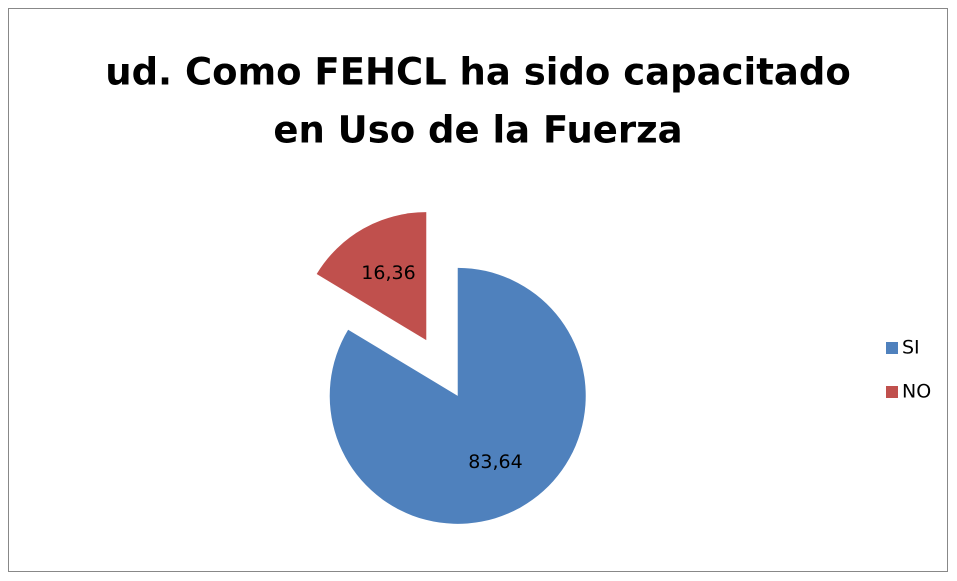  What do you see at coordinates (916, 392) in the screenshot?
I see `legend-label: NO` at bounding box center [916, 392].